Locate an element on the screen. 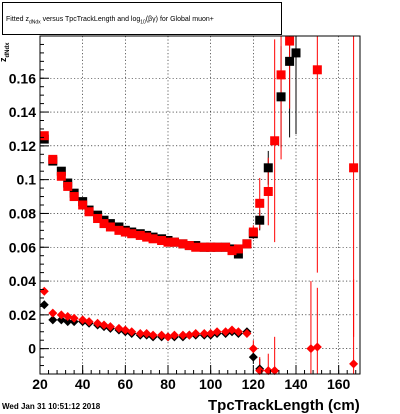 This screenshot has height=414, width=400. x-tick-label: 40 is located at coordinates (83, 384).